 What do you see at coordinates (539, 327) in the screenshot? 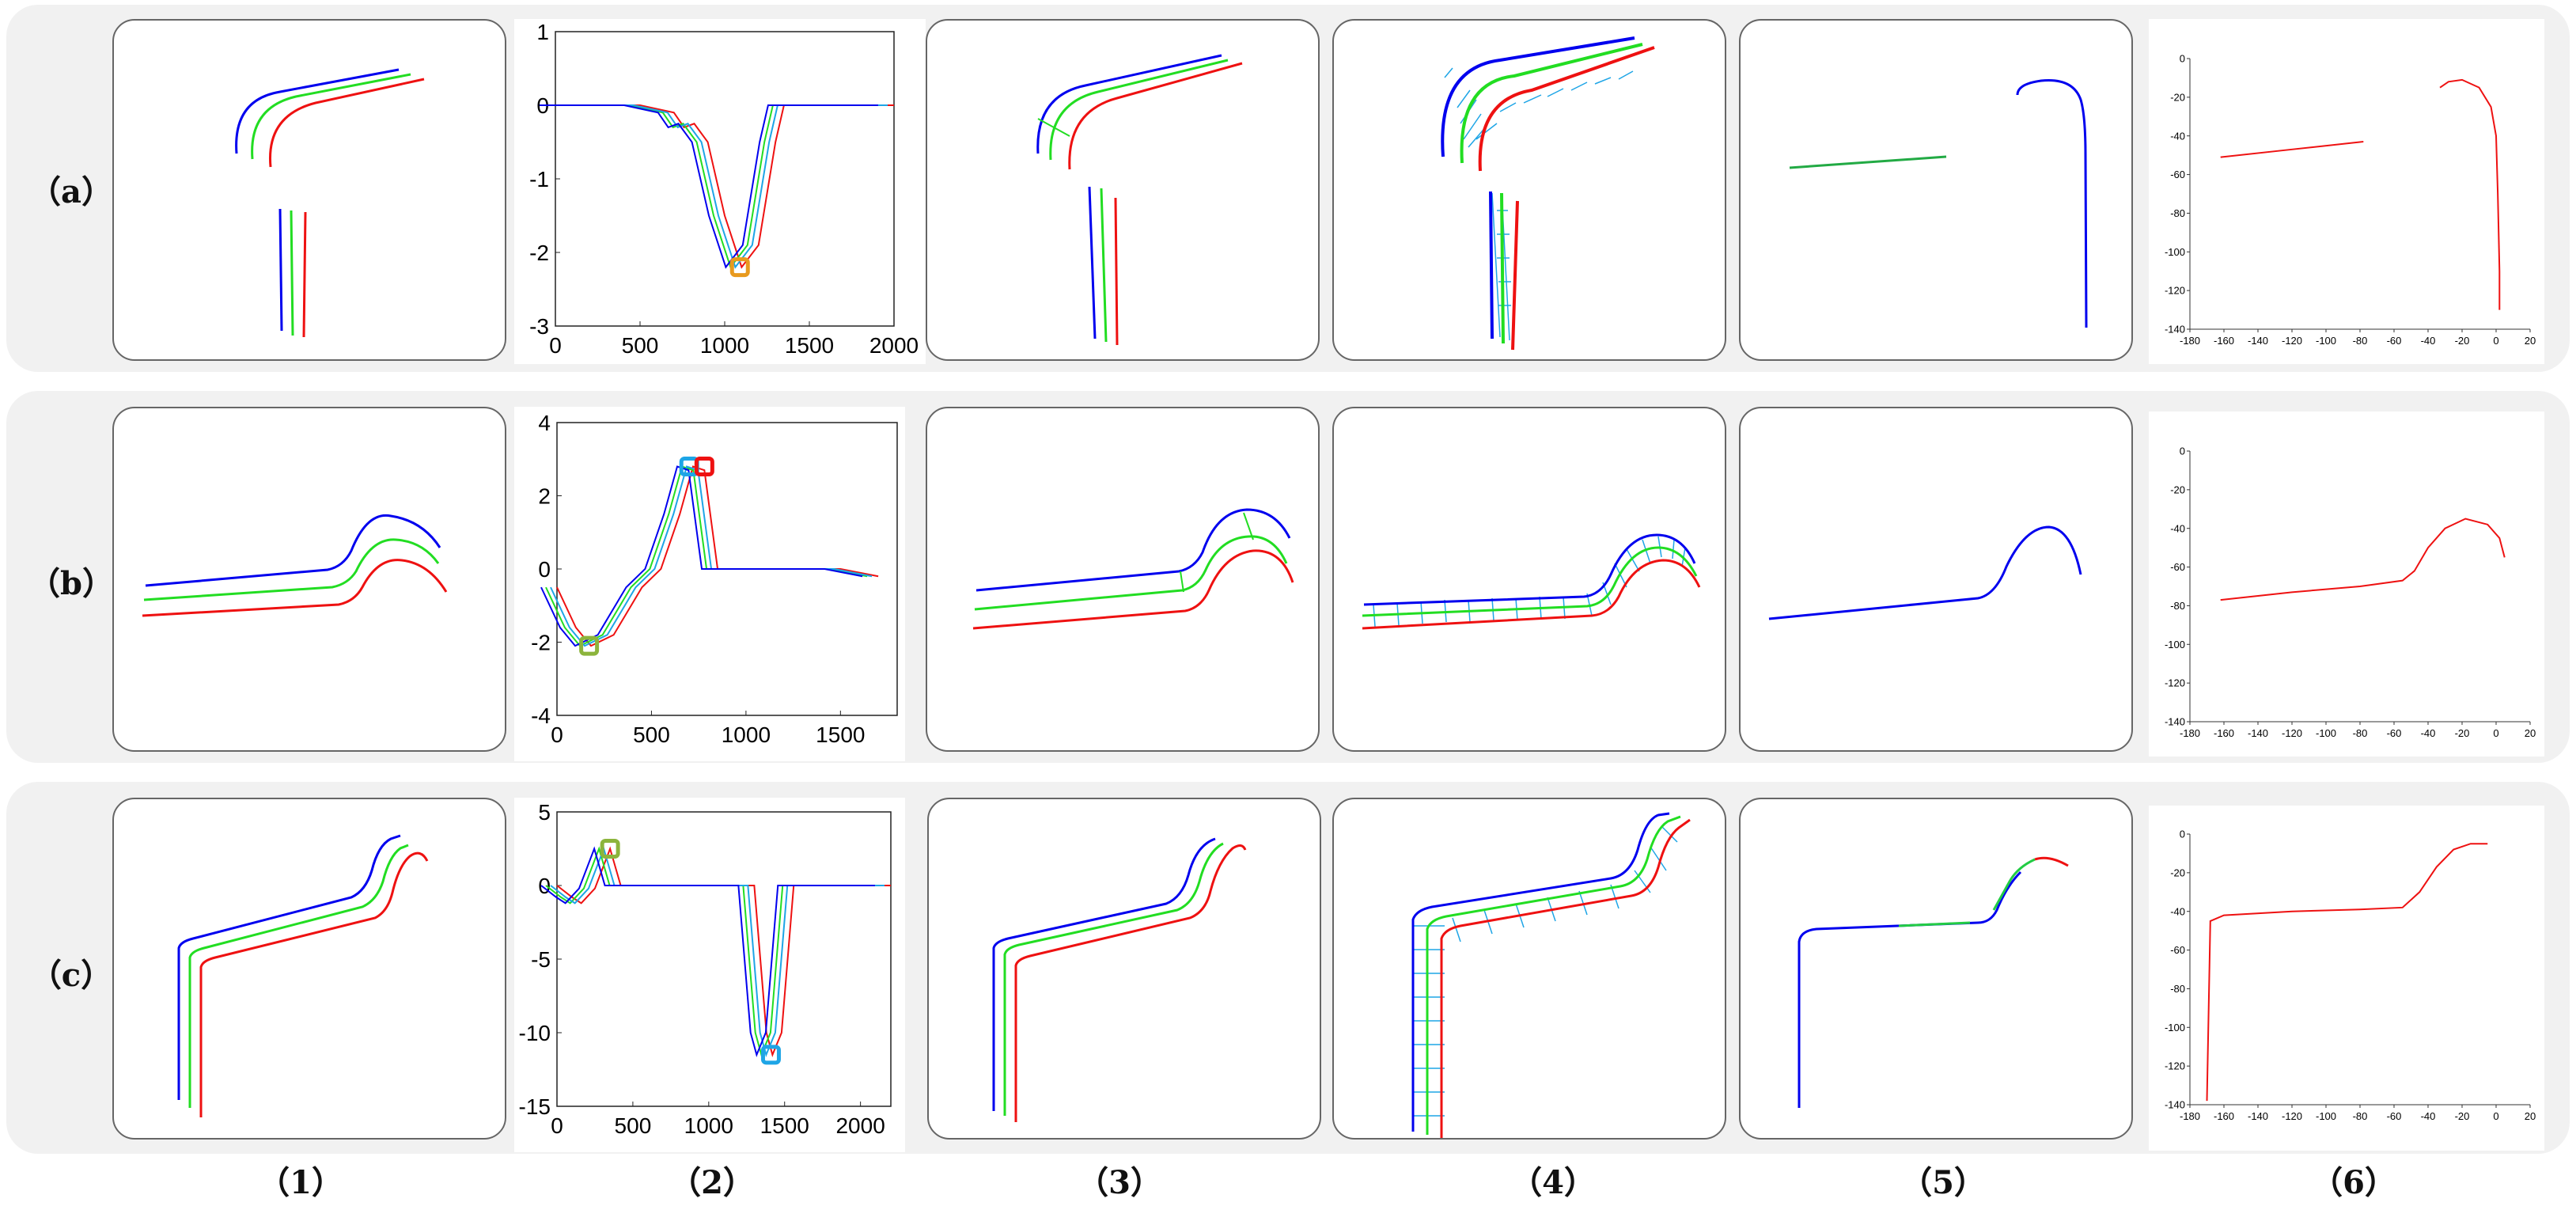
I see `y-tick-label: -3` at bounding box center [539, 327].